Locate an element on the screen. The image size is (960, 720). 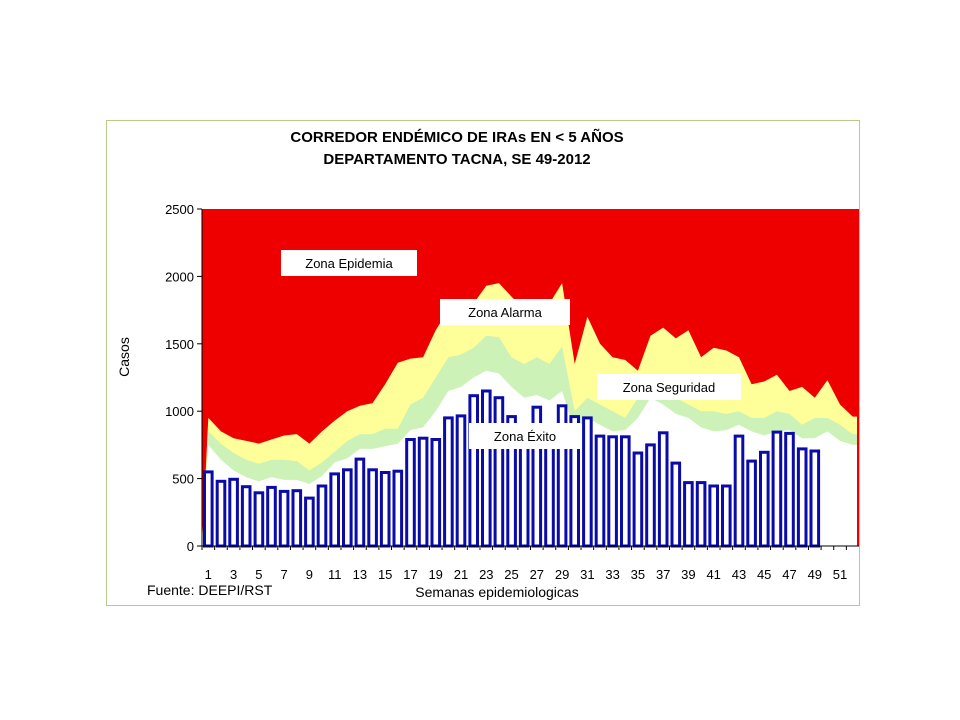
x-tick-label: 43 is located at coordinates (739, 574).